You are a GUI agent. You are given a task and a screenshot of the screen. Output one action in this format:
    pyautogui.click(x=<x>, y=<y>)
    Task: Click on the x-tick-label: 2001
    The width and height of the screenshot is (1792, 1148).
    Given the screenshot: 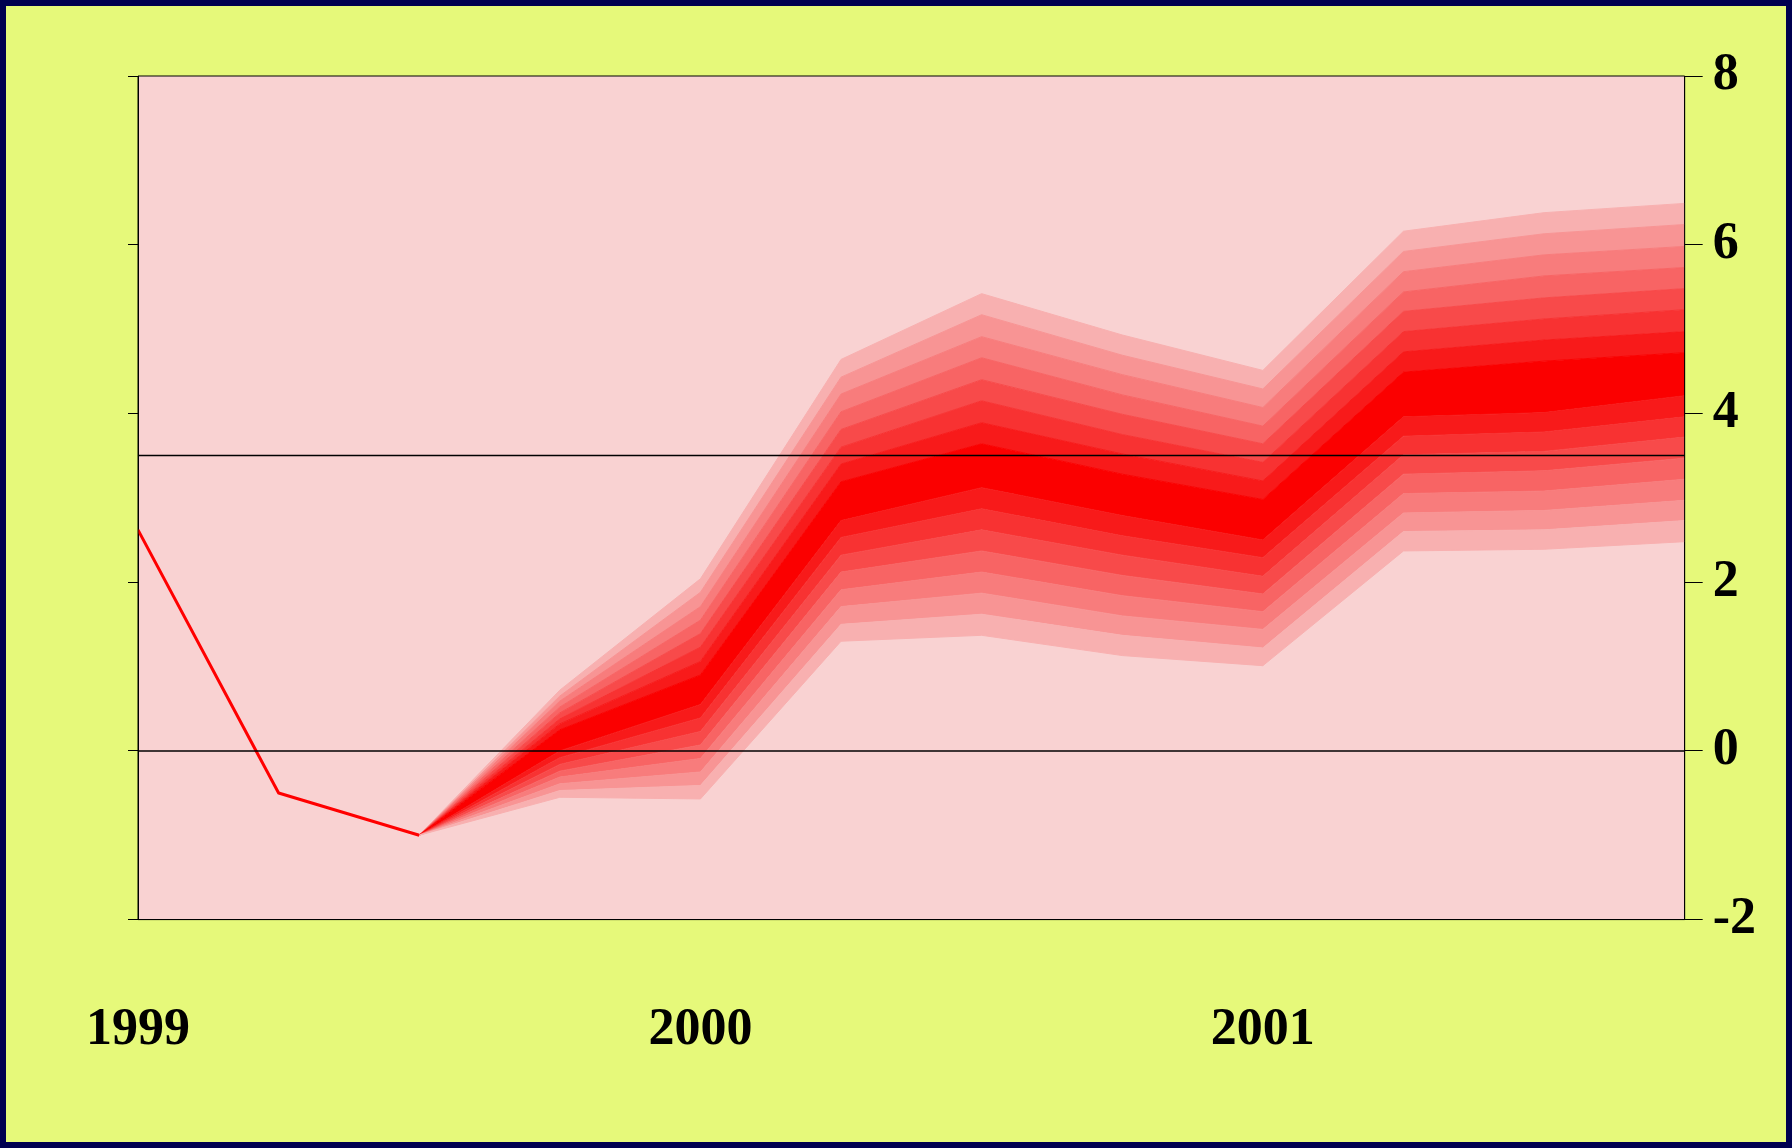 What is the action you would take?
    pyautogui.click(x=1262, y=1027)
    